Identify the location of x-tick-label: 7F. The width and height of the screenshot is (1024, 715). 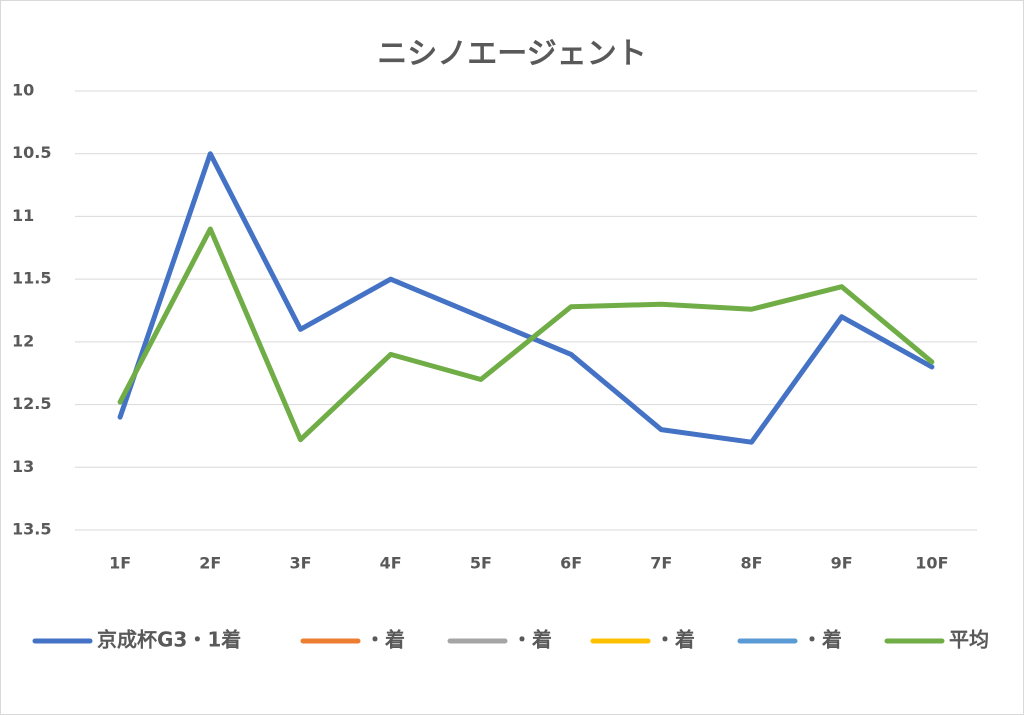
(661, 563).